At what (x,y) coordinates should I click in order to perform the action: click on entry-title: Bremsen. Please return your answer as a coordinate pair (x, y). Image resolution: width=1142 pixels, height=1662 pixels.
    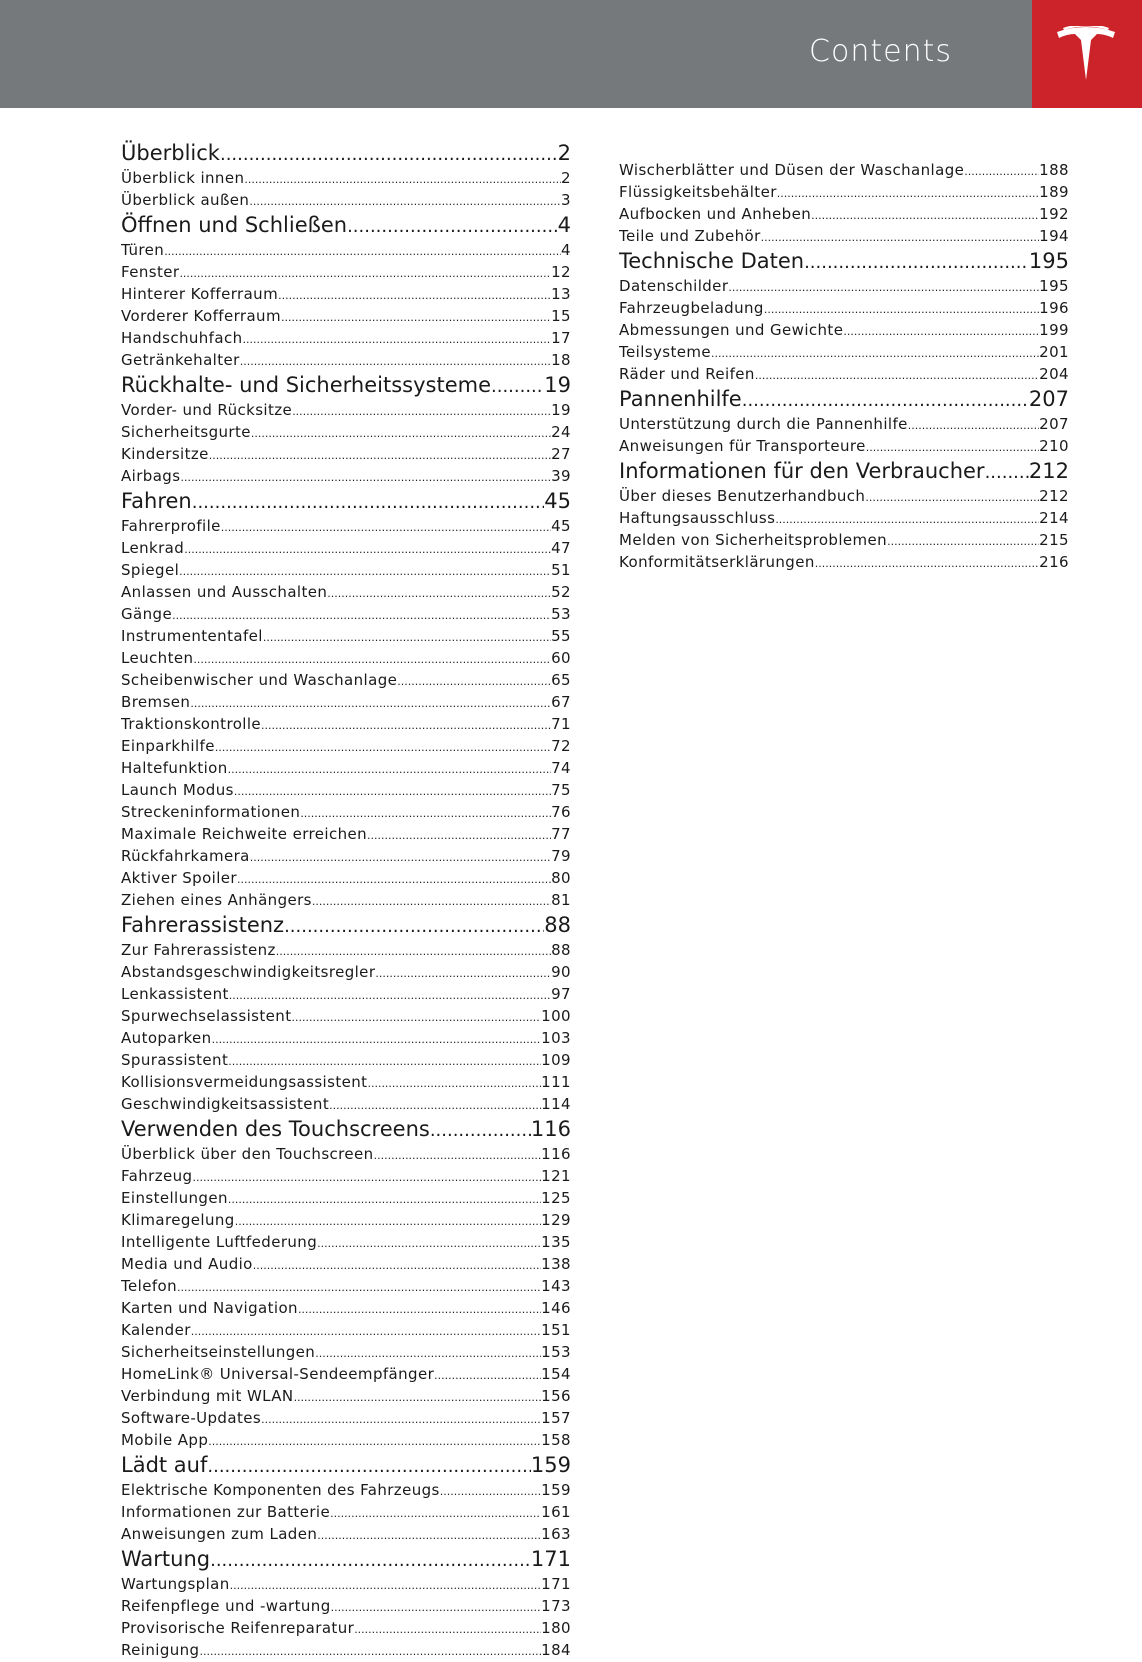
    Looking at the image, I should click on (156, 702).